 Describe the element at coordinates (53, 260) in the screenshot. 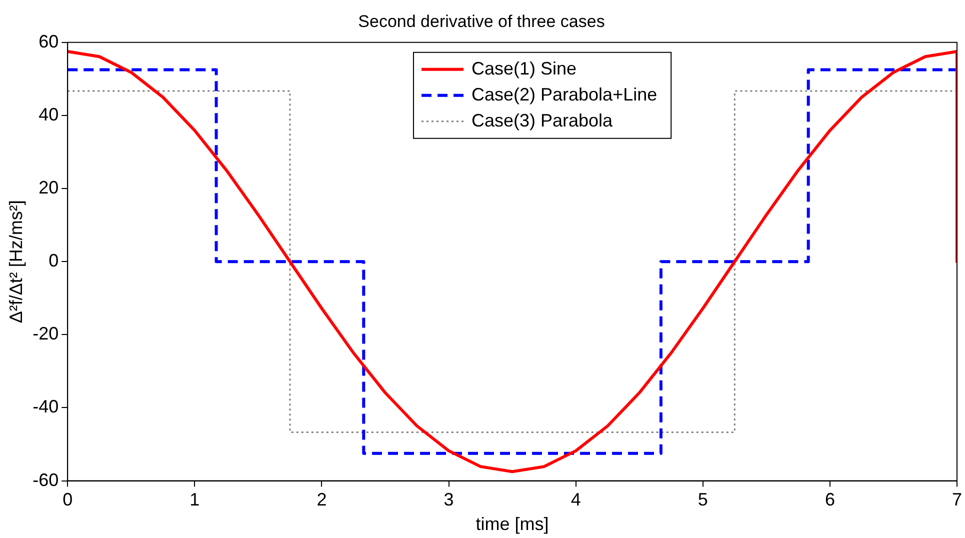

I see `y-tick-label: 0` at that location.